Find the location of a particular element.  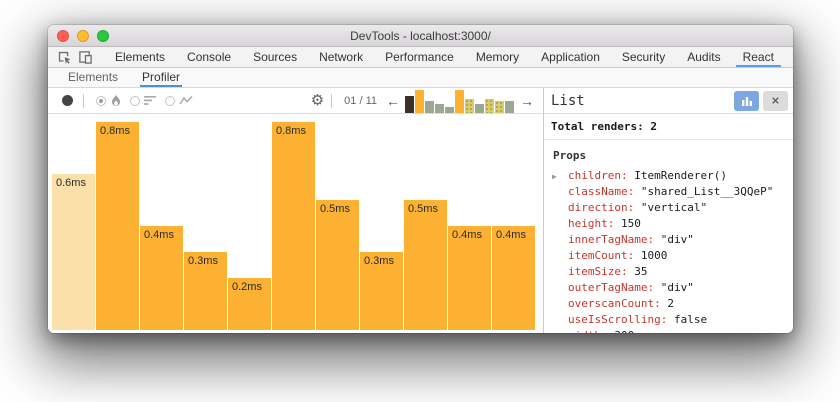

commit-bar-duration-label: 0.2ms is located at coordinates (247, 287).